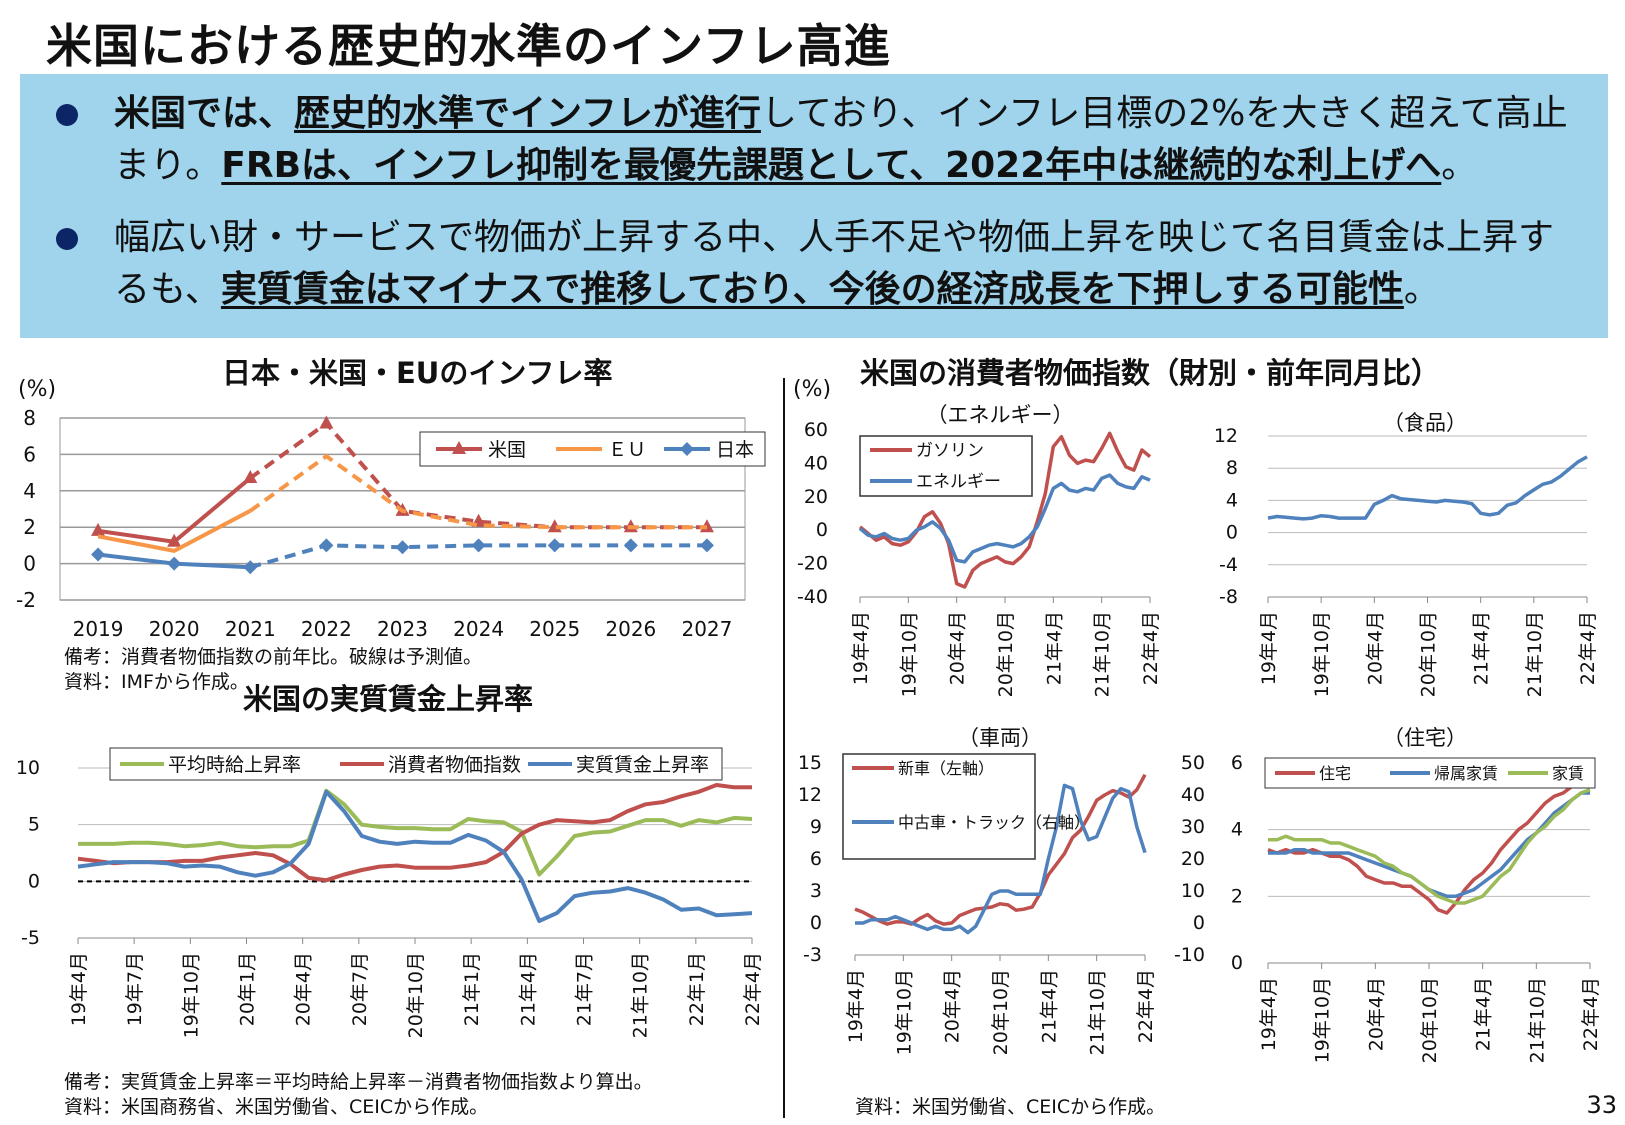 This screenshot has width=1625, height=1125. I want to click on vehicle-x-tick-label: 20年4月, so click(953, 1006).